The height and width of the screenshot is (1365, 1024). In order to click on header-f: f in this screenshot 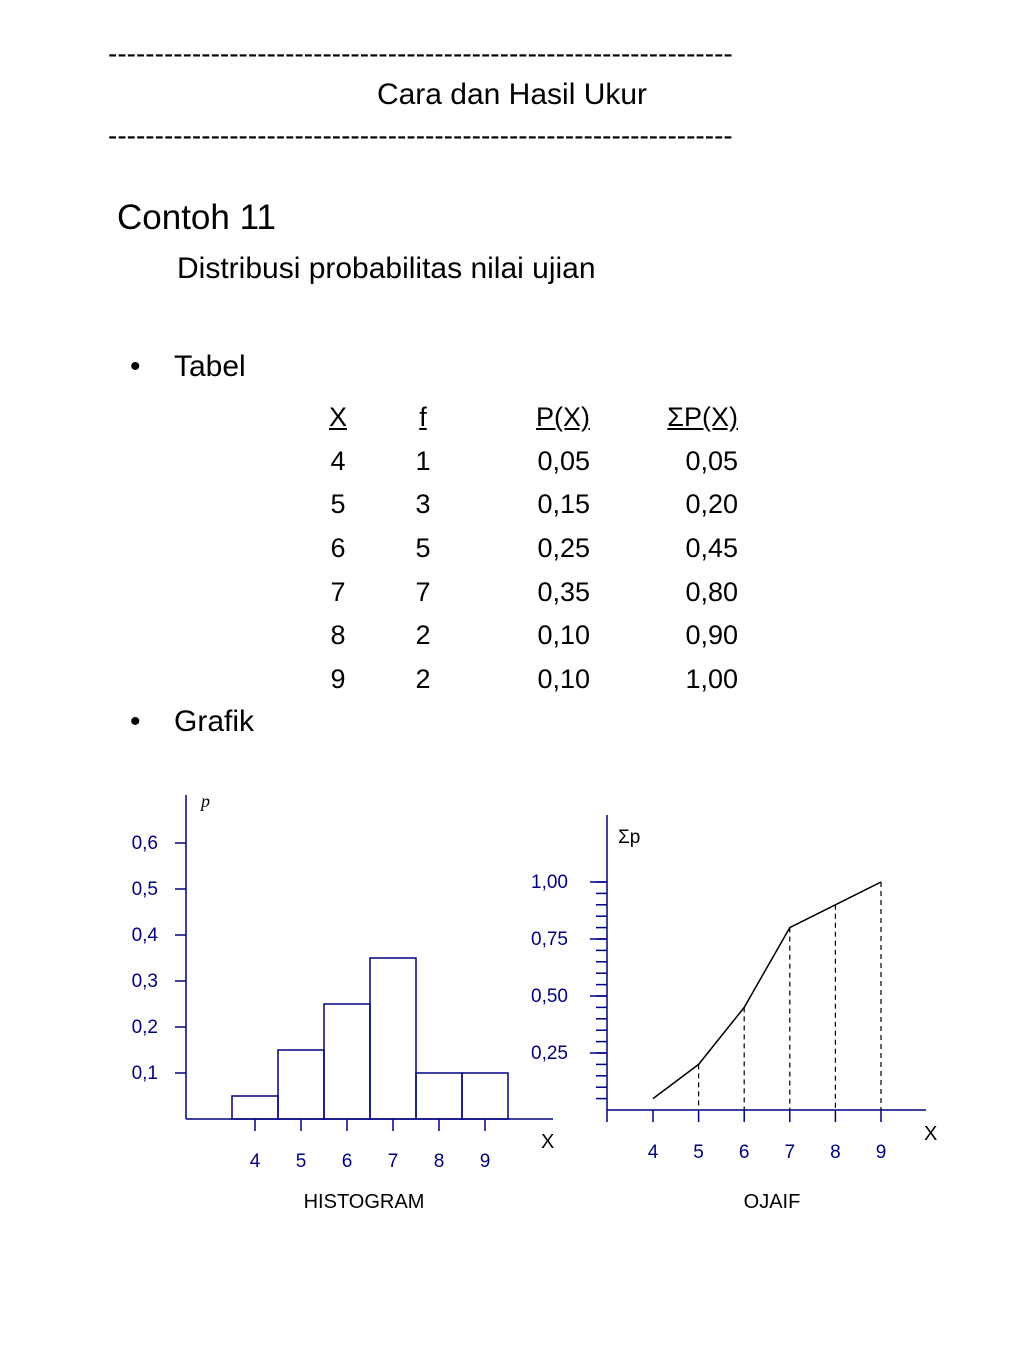, I will do `click(423, 417)`.